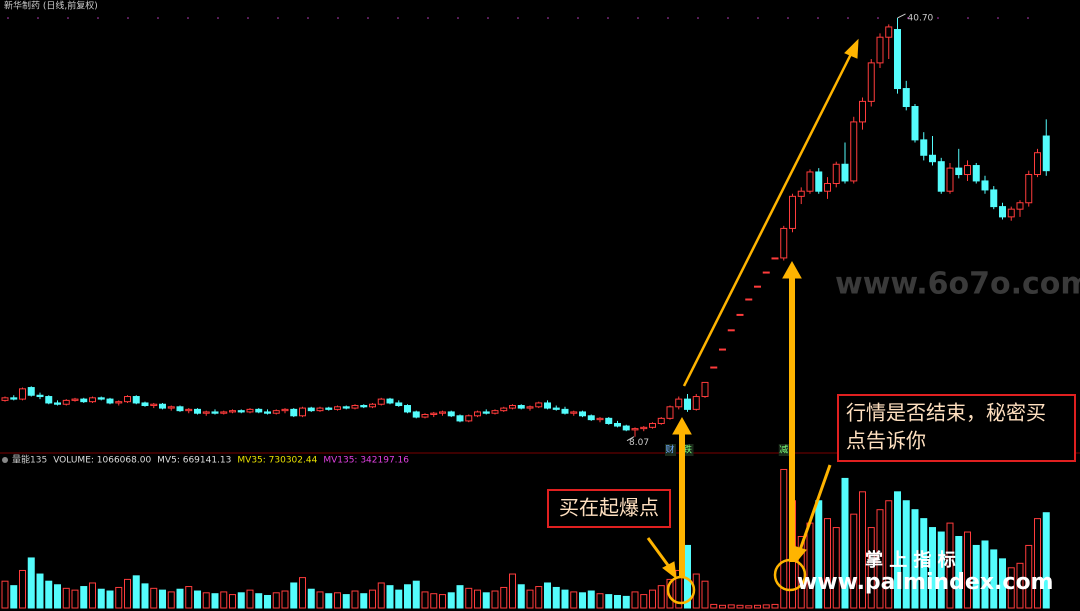 This screenshot has width=1080, height=611. What do you see at coordinates (886, 441) in the screenshot?
I see `annotation-text: 点告诉你` at bounding box center [886, 441].